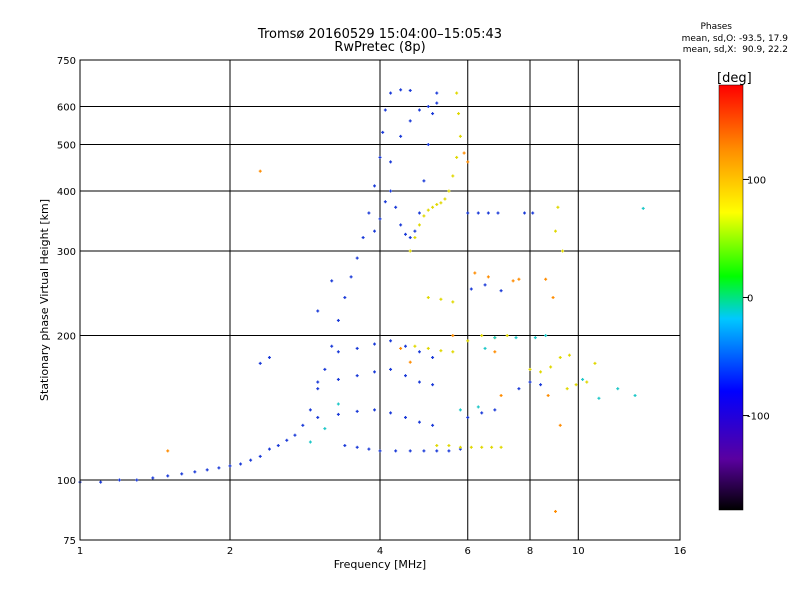  What do you see at coordinates (380, 564) in the screenshot?
I see `x-axis-label: Frequency [MHz]` at bounding box center [380, 564].